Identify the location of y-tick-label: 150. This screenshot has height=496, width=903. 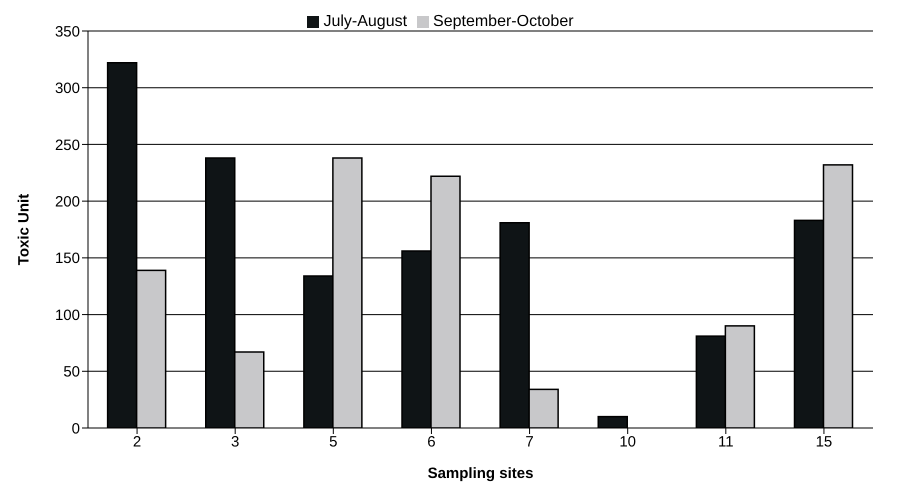
(67, 259).